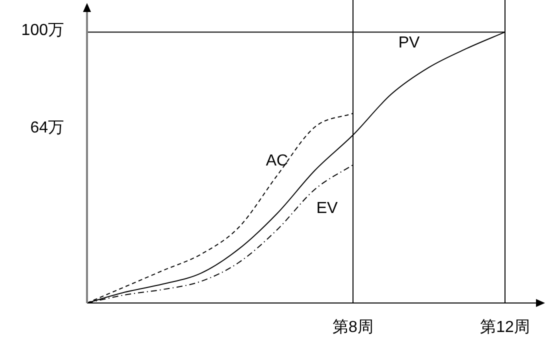  I want to click on x-tick-label: 第12周, so click(505, 327).